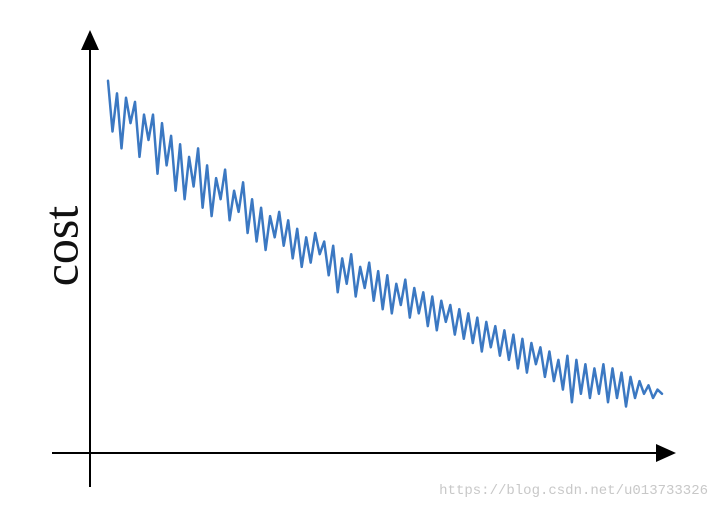 The width and height of the screenshot is (720, 512). What do you see at coordinates (666, 453) in the screenshot?
I see `x-axis-arrow` at bounding box center [666, 453].